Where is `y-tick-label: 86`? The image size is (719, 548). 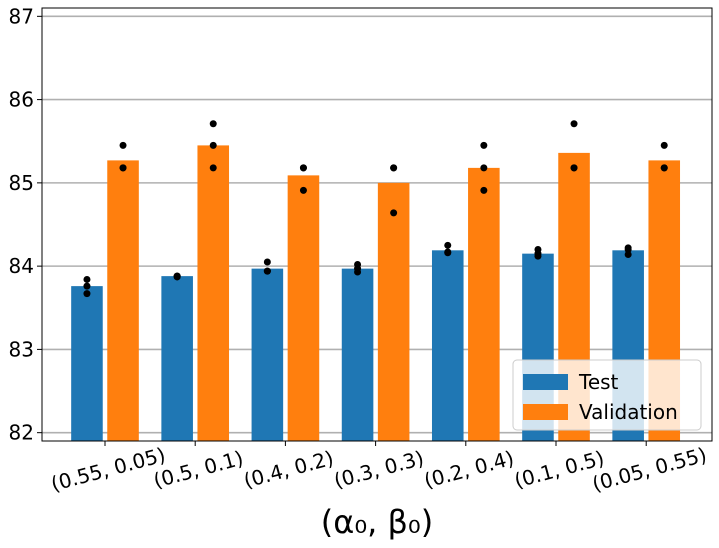 y-tick-label: 86 is located at coordinates (21, 100).